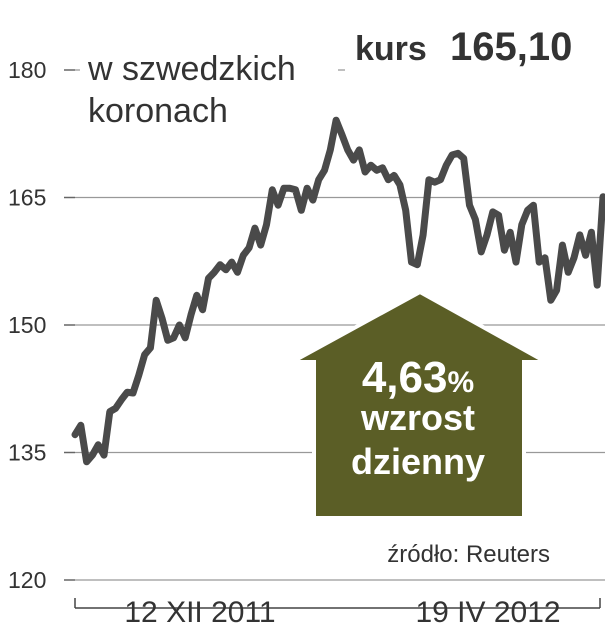 The height and width of the screenshot is (640, 605). Describe the element at coordinates (511, 47) in the screenshot. I see `price: 165,10` at that location.